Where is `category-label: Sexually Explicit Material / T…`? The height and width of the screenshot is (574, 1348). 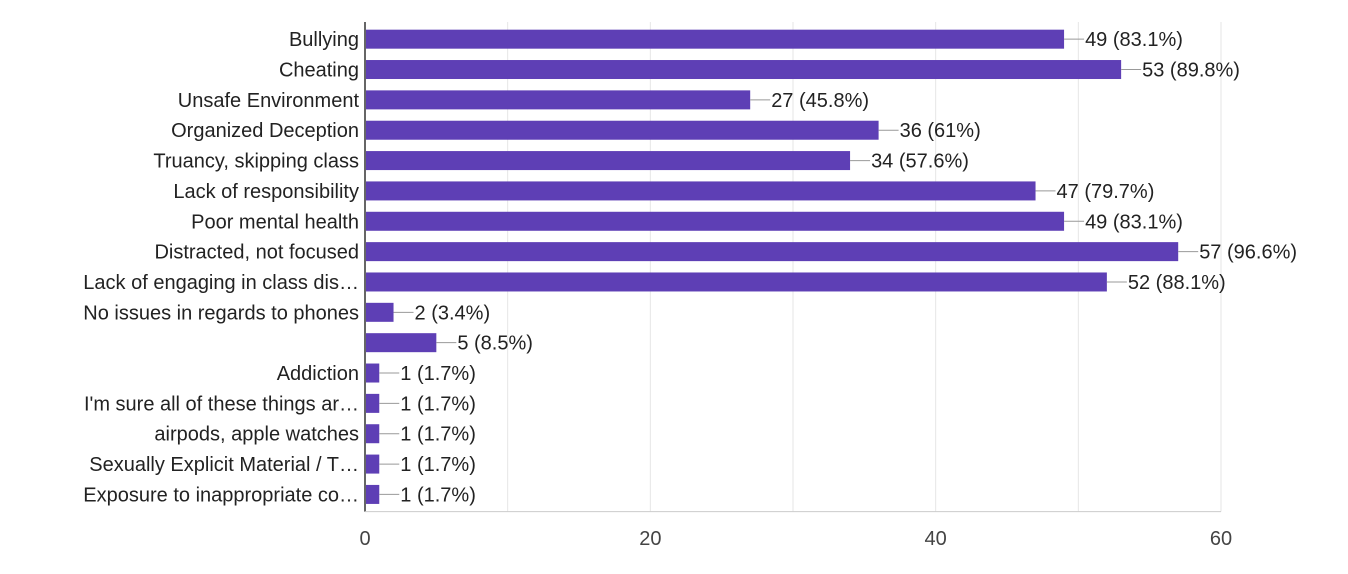 category-label: Sexually Explicit Material / T… is located at coordinates (224, 465).